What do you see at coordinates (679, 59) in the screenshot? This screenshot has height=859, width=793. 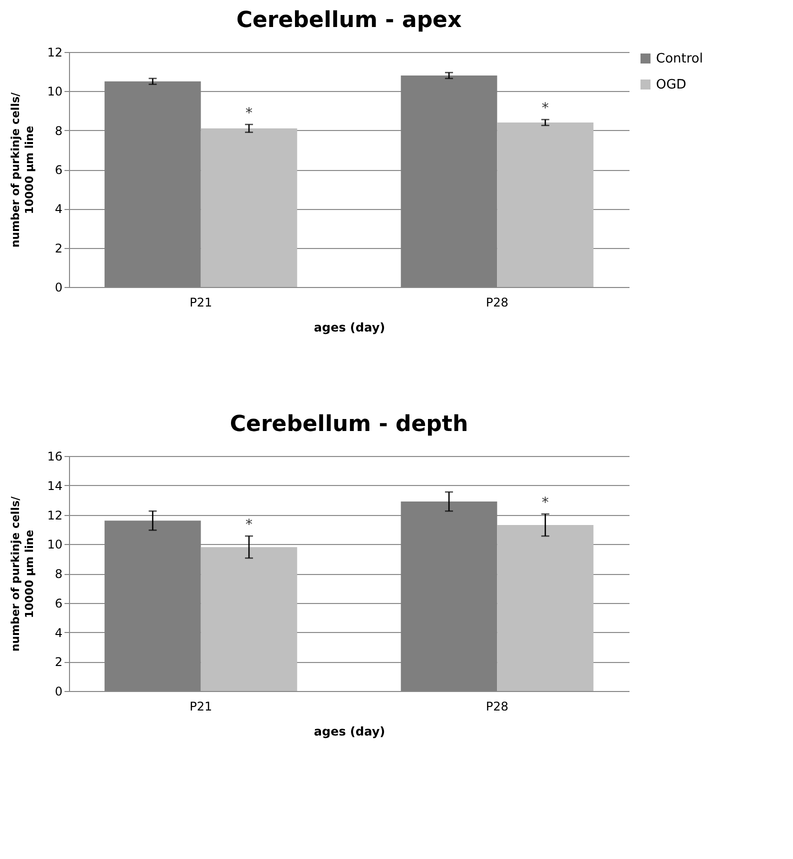 I see `legend-label: Control` at bounding box center [679, 59].